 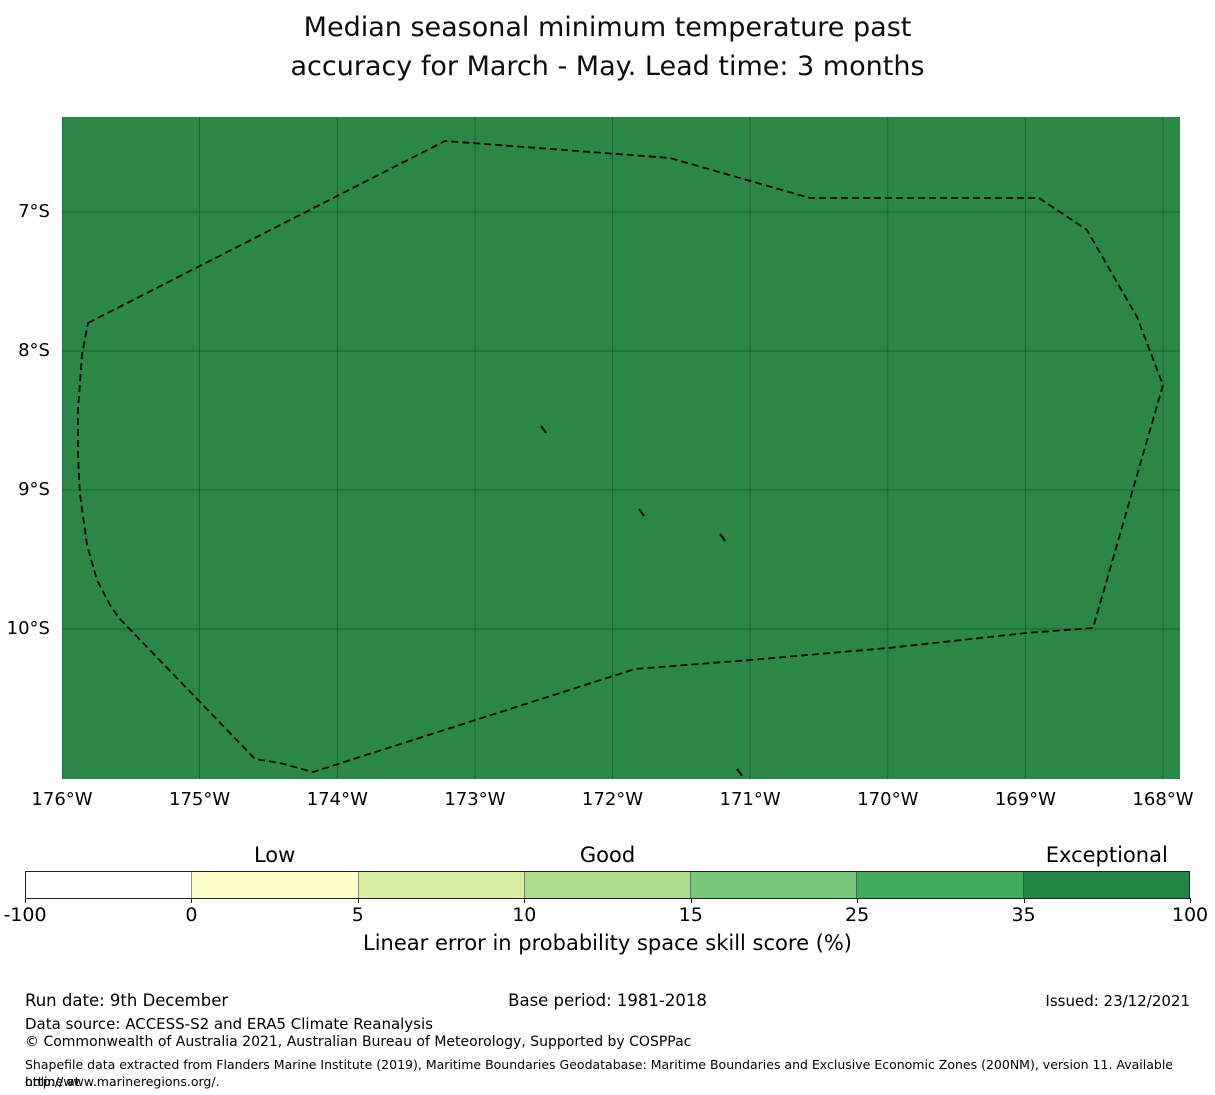 What do you see at coordinates (122, 1081) in the screenshot?
I see `shapefile-url-text: http://www.marineregions.org/.` at bounding box center [122, 1081].